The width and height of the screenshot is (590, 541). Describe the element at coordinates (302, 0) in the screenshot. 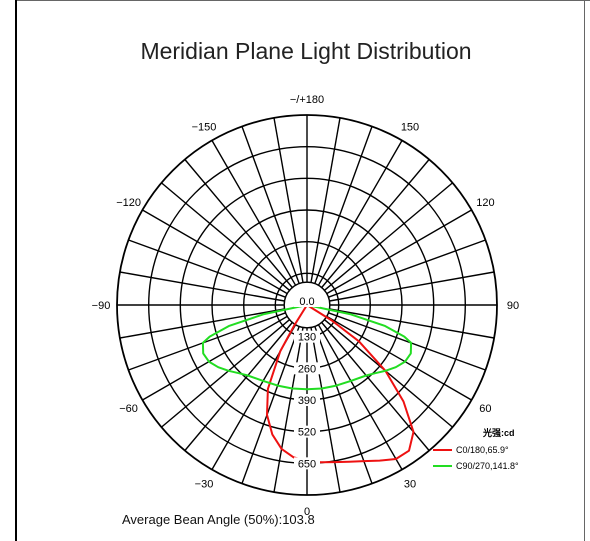

I see `frame-top-border` at that location.